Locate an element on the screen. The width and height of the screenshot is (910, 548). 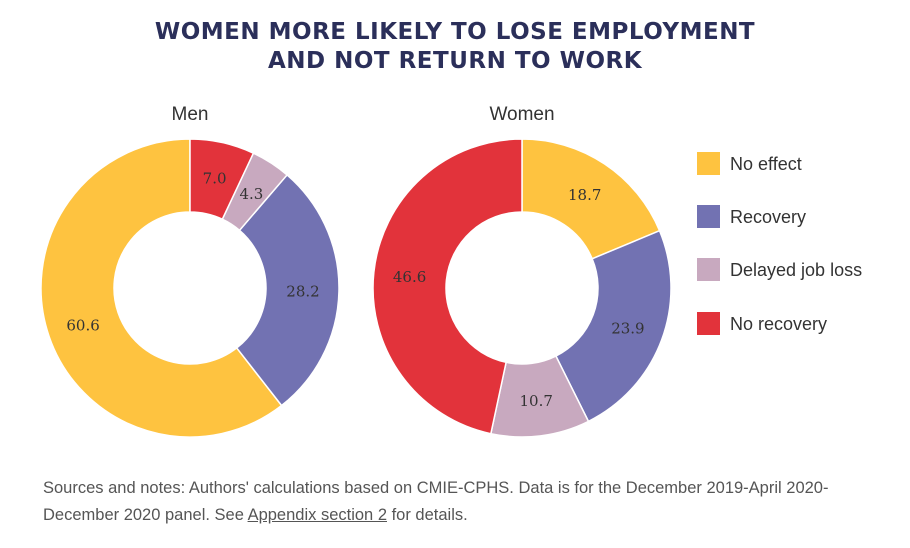
women-slice-recovery is located at coordinates (613, 326).